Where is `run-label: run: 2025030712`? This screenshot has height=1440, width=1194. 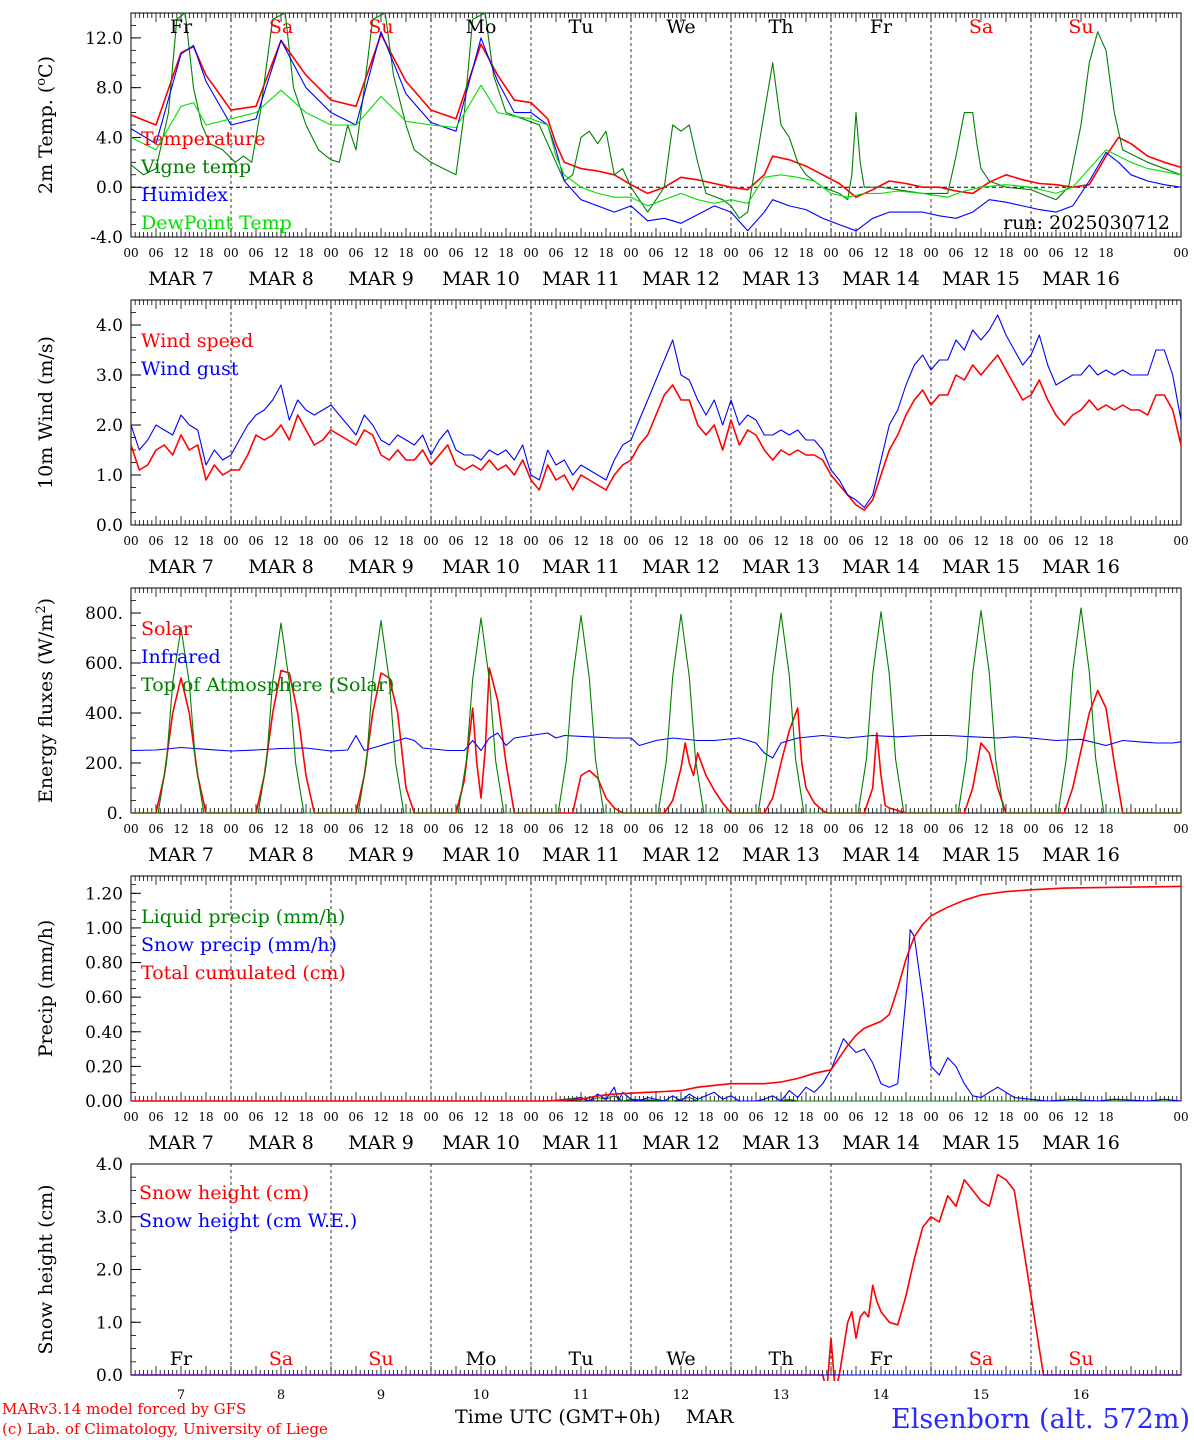 run-label: run: 2025030712 is located at coordinates (1086, 223).